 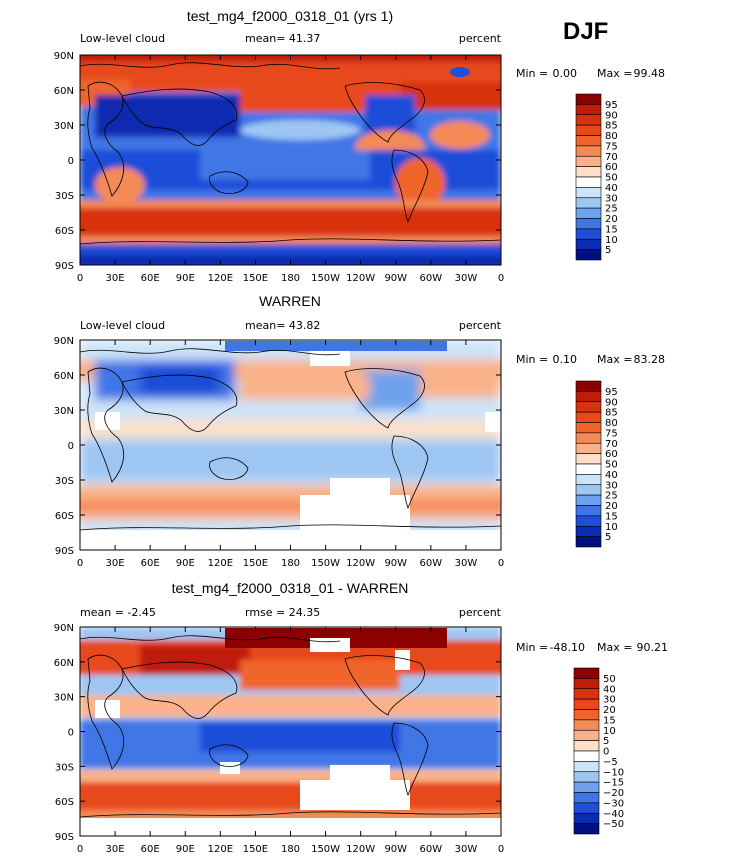 What do you see at coordinates (611, 167) in the screenshot?
I see `colorbar-level-label: 60` at bounding box center [611, 167].